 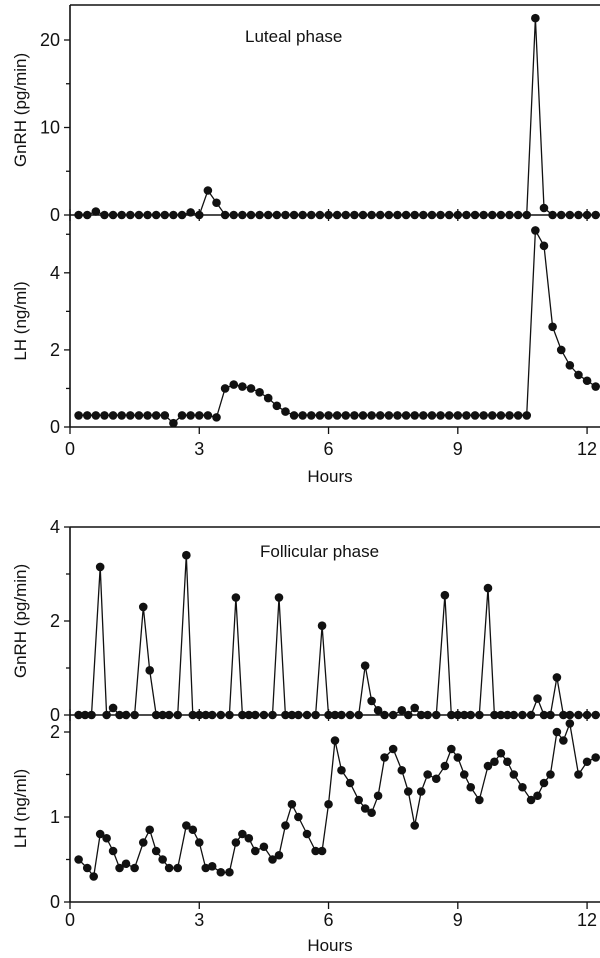 I want to click on y-tick-label: 4, so click(x=55, y=527).